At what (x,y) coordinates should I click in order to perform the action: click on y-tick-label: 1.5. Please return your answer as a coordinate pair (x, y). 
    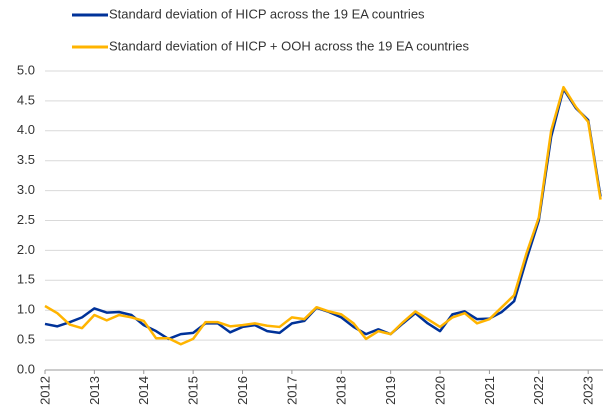
    Looking at the image, I should click on (26, 279).